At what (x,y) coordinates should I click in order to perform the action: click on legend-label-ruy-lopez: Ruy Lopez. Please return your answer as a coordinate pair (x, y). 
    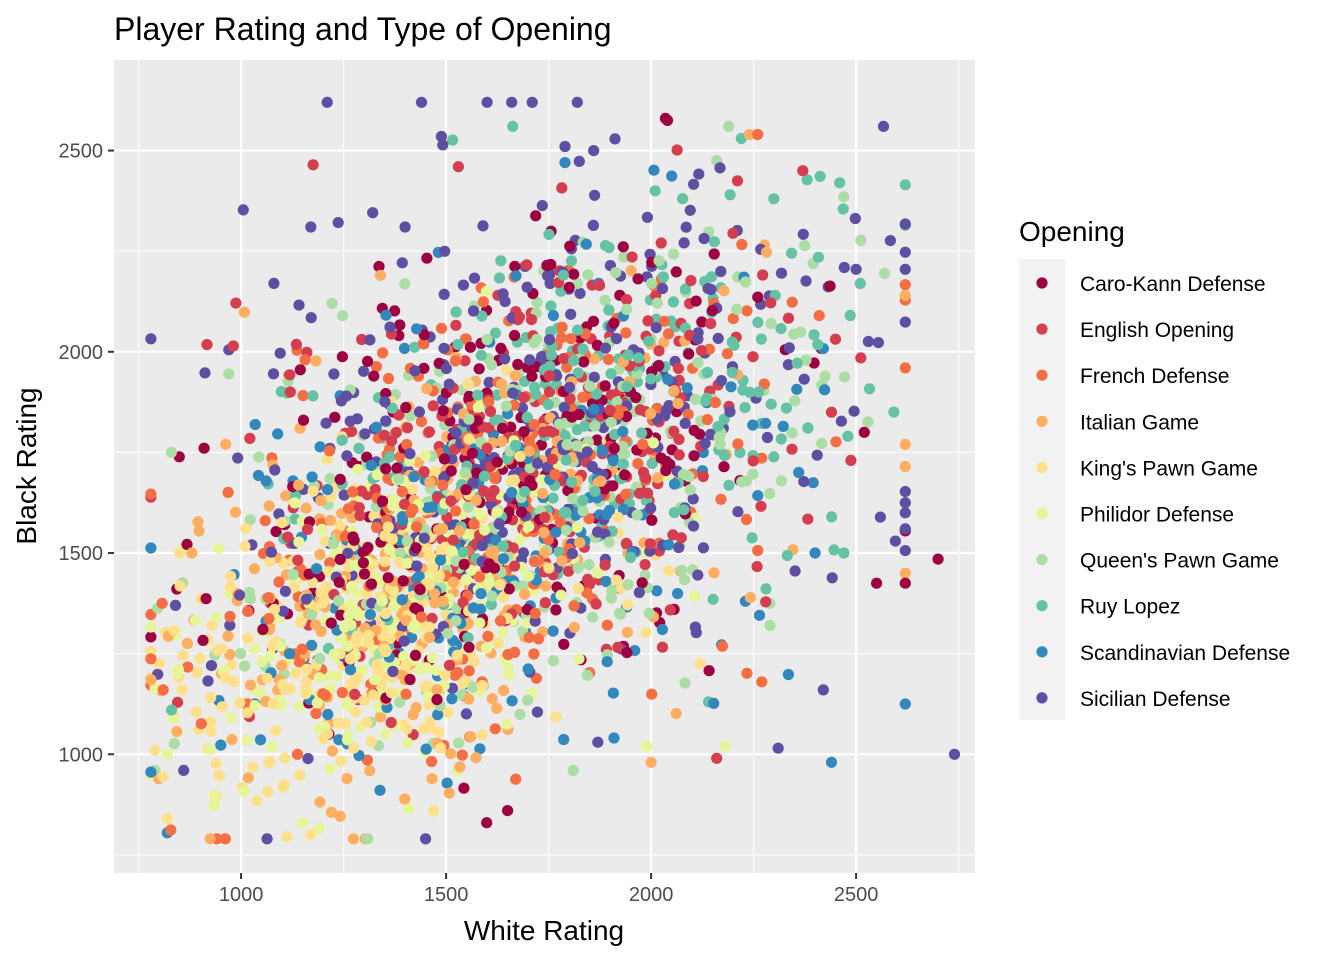
    Looking at the image, I should click on (1130, 607).